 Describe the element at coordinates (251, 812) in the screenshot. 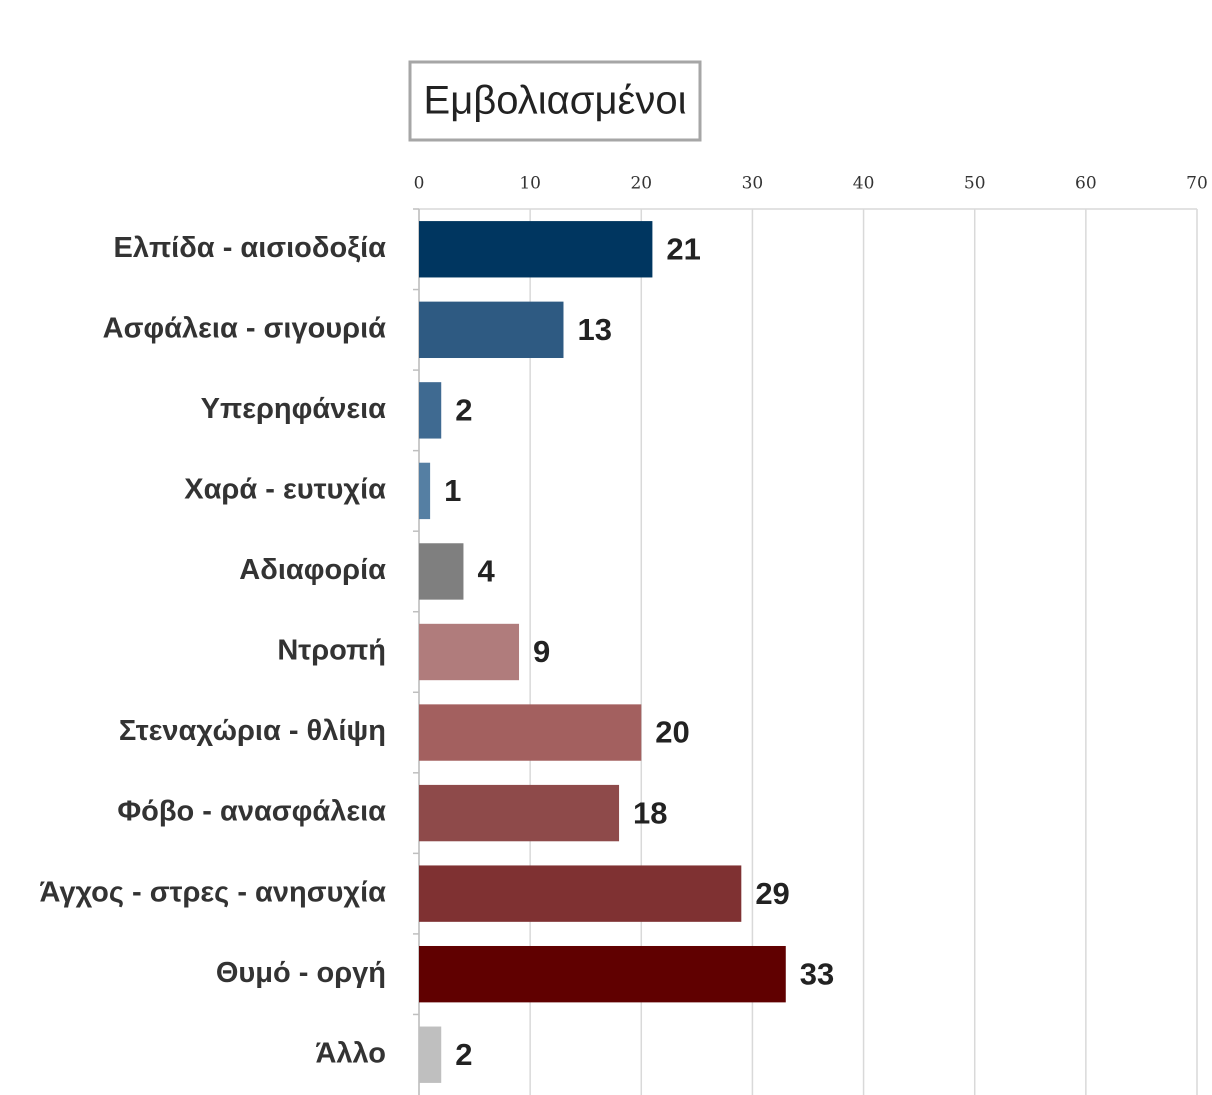

I see `y-tick-label: Φόβο - ανασφάλεια` at that location.